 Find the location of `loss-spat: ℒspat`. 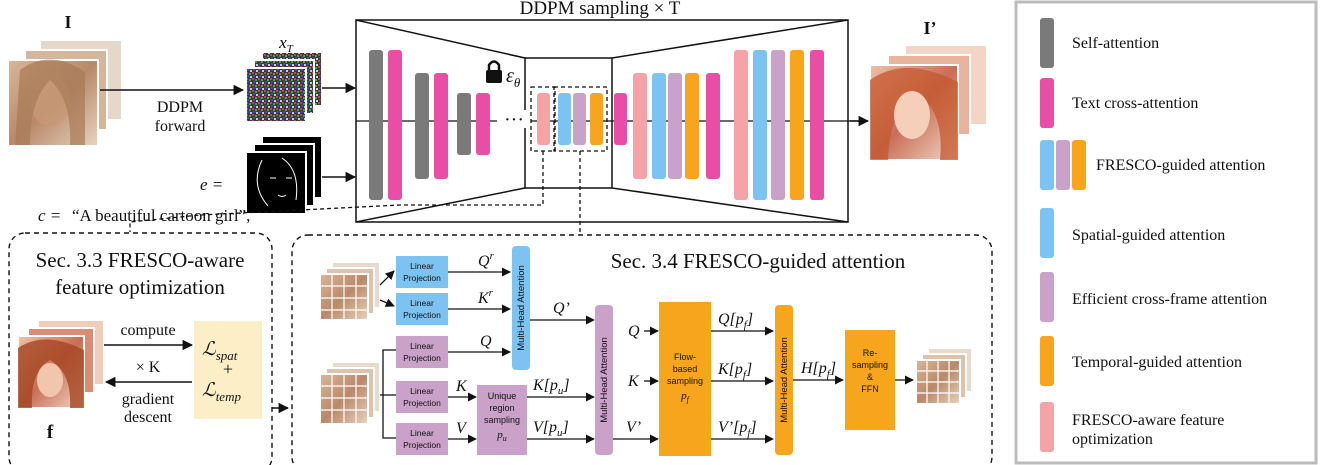

loss-spat: ℒspat is located at coordinates (220, 351).